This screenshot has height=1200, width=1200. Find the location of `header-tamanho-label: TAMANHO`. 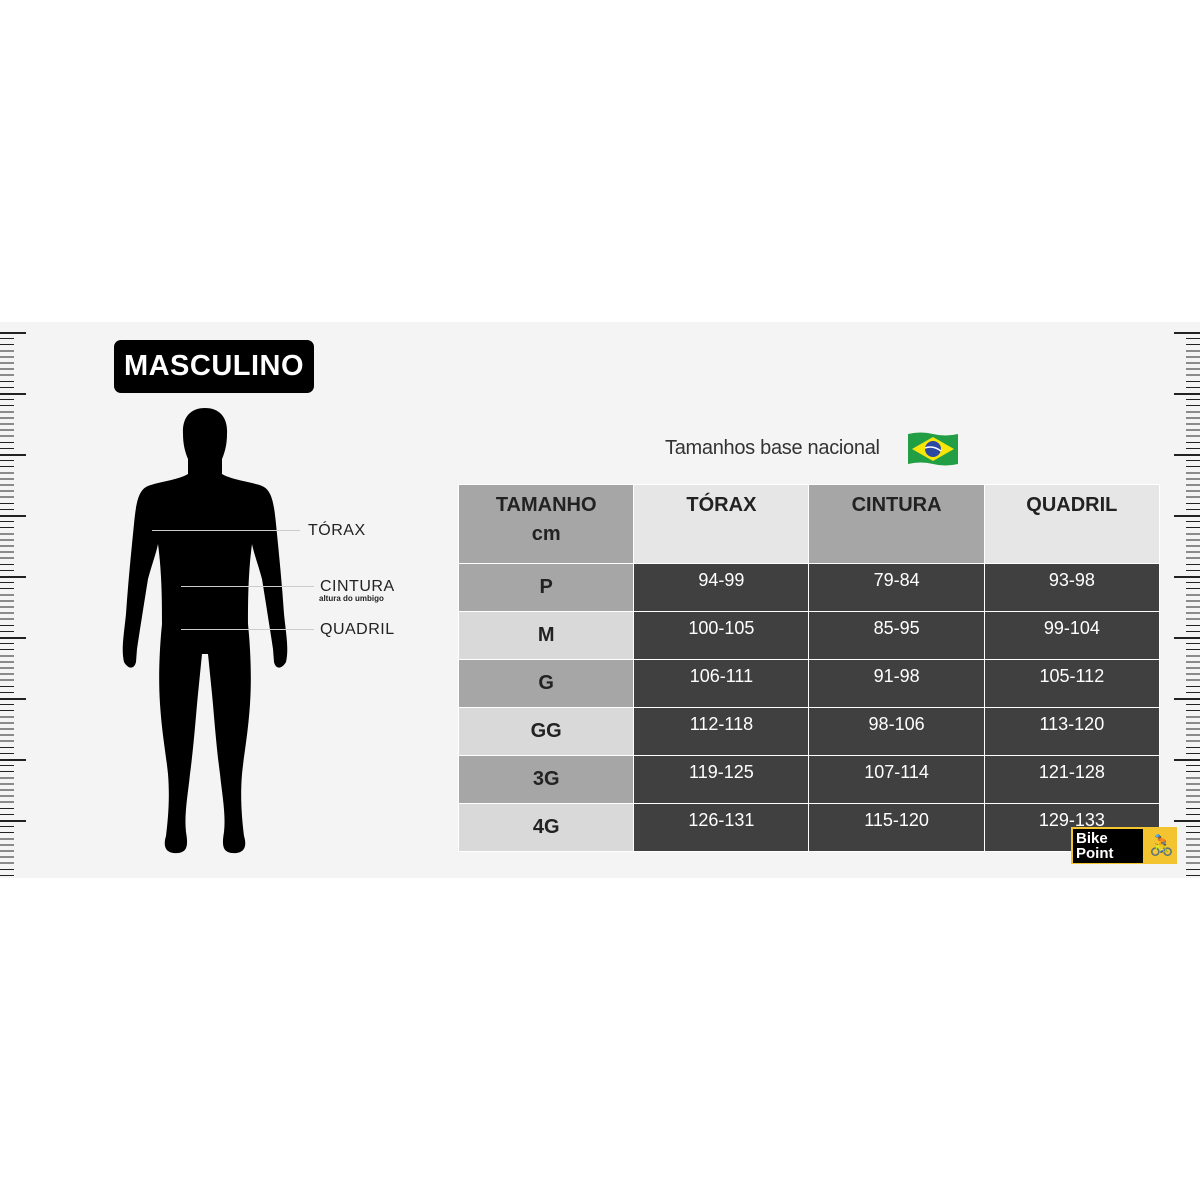

header-tamanho-label: TAMANHO is located at coordinates (546, 505).